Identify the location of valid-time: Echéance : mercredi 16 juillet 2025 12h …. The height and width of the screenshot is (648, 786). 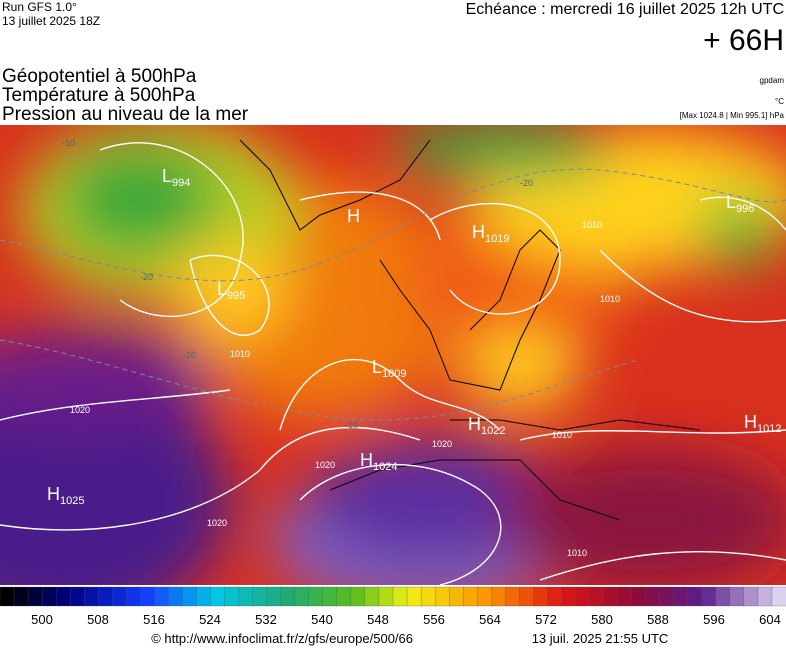
(625, 9).